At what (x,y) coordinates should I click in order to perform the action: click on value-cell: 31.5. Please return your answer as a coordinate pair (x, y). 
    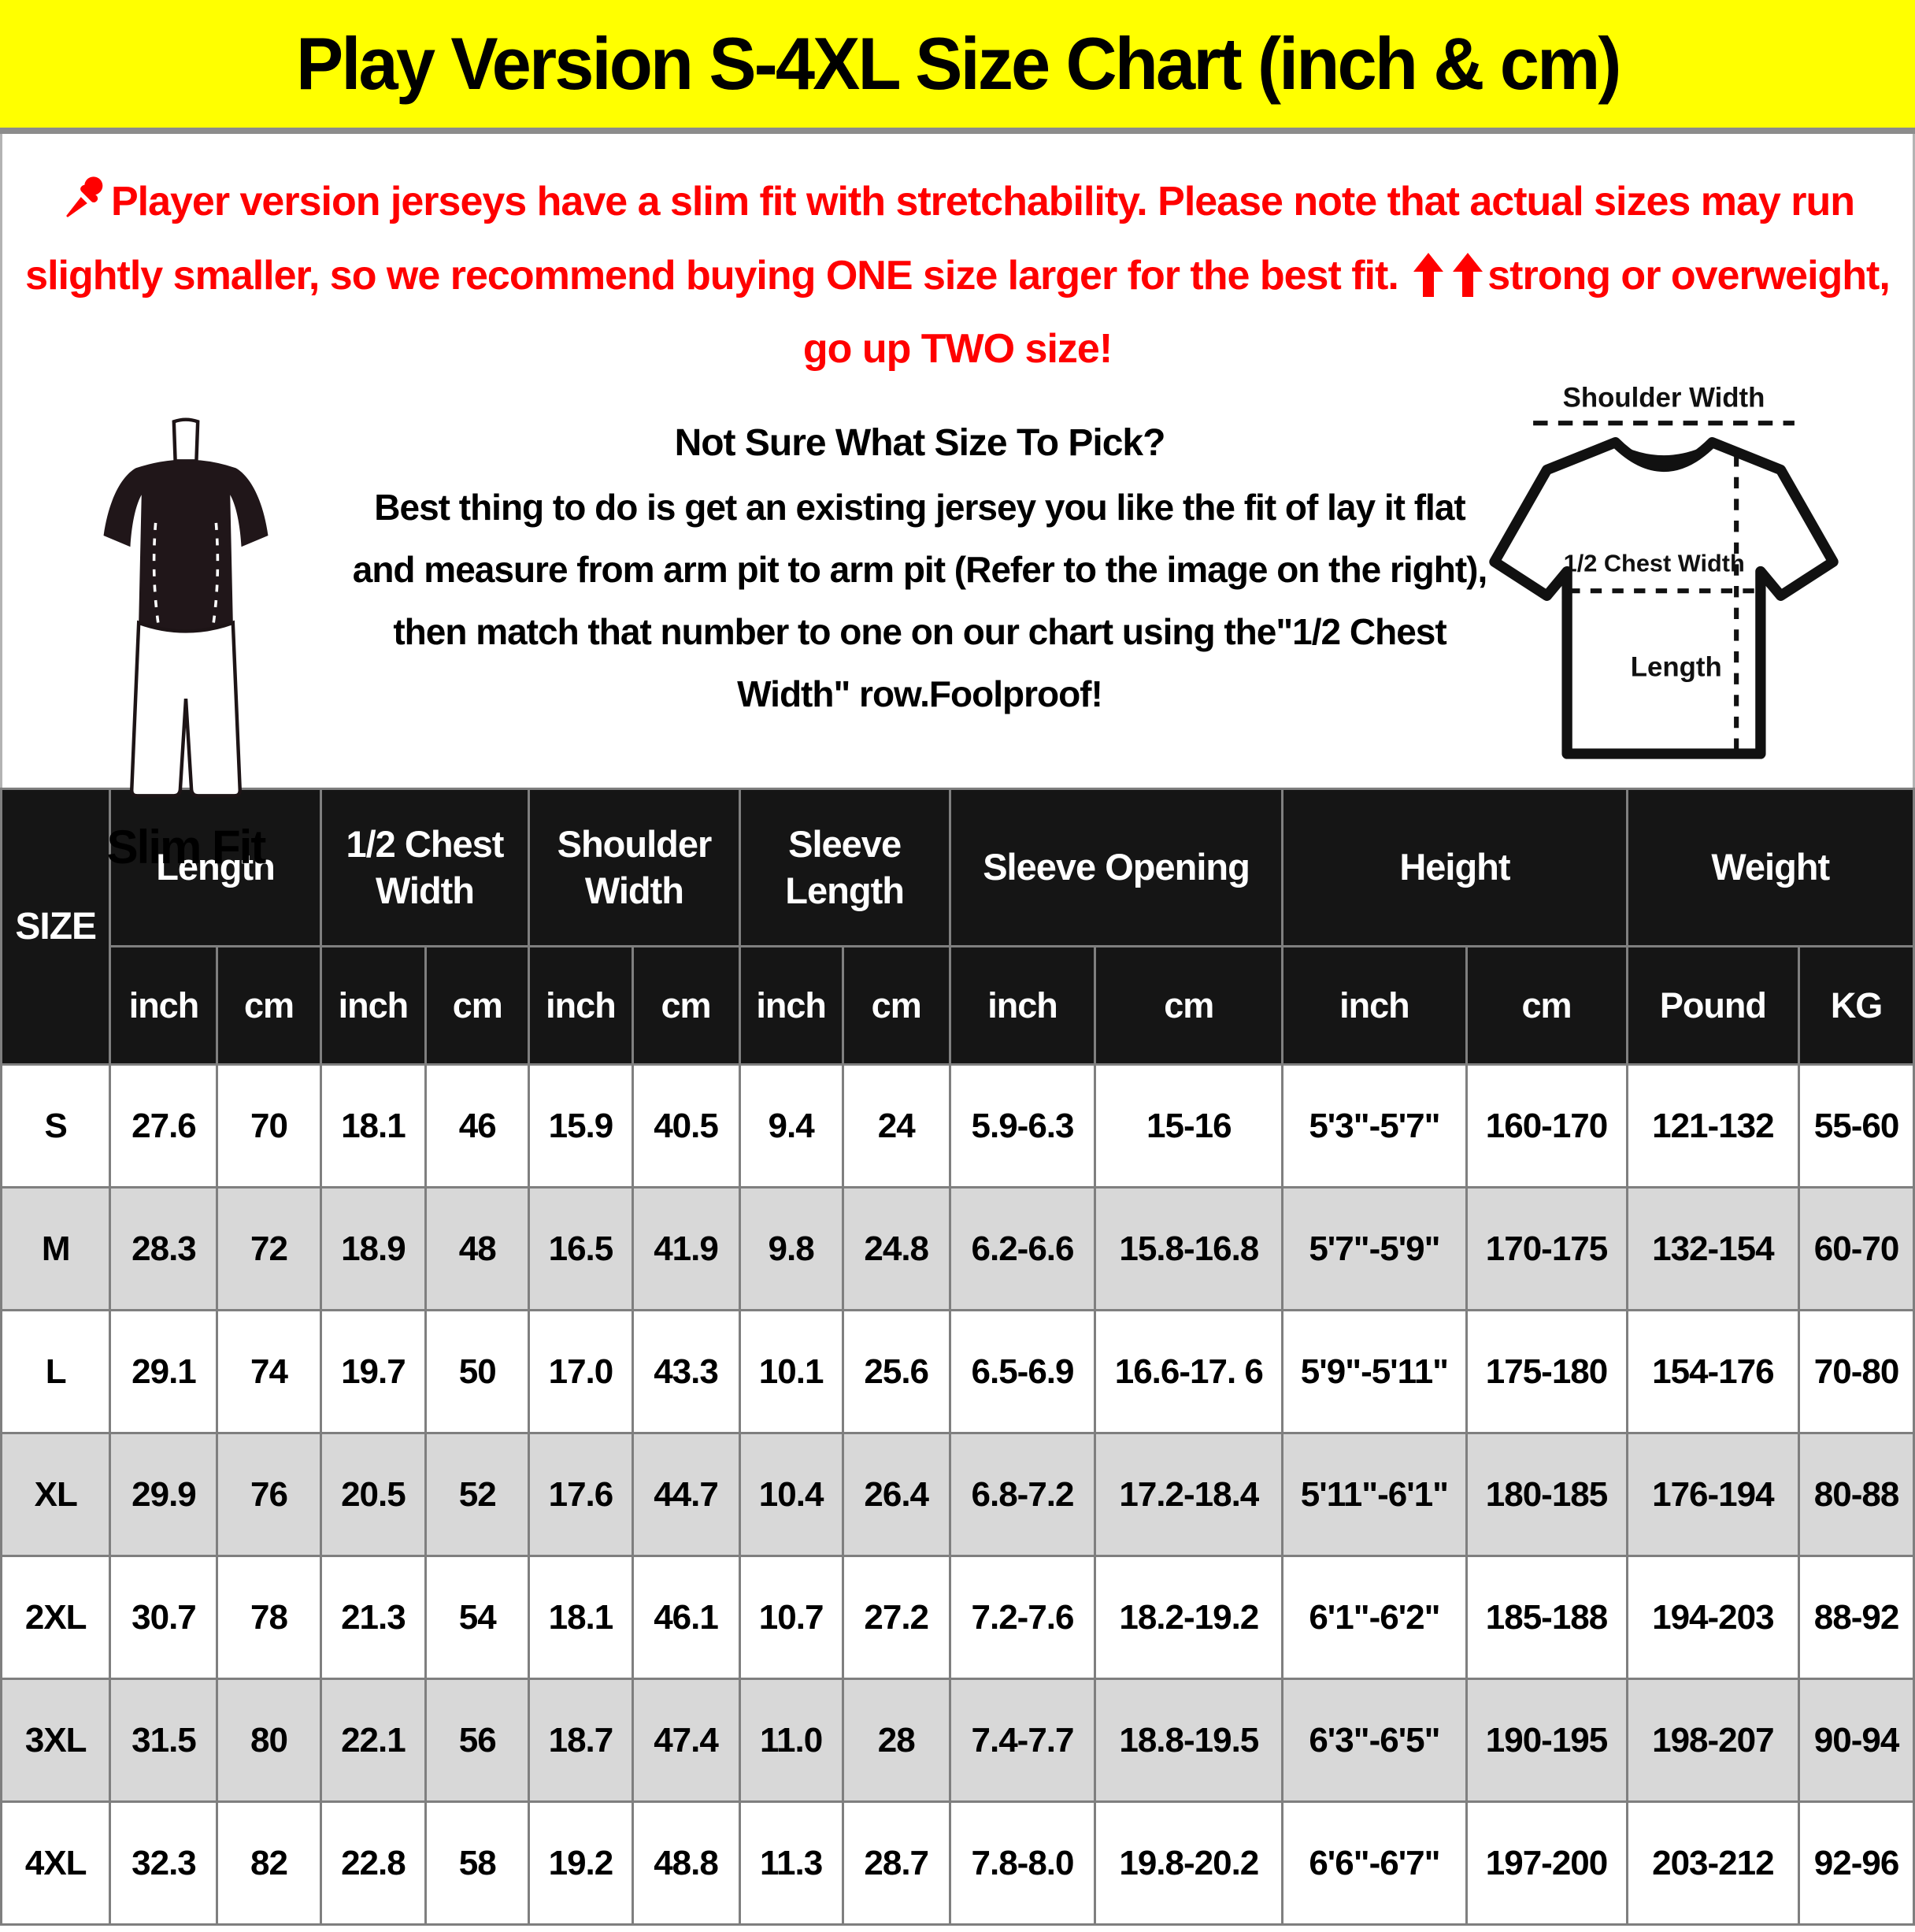
    Looking at the image, I should click on (164, 1741).